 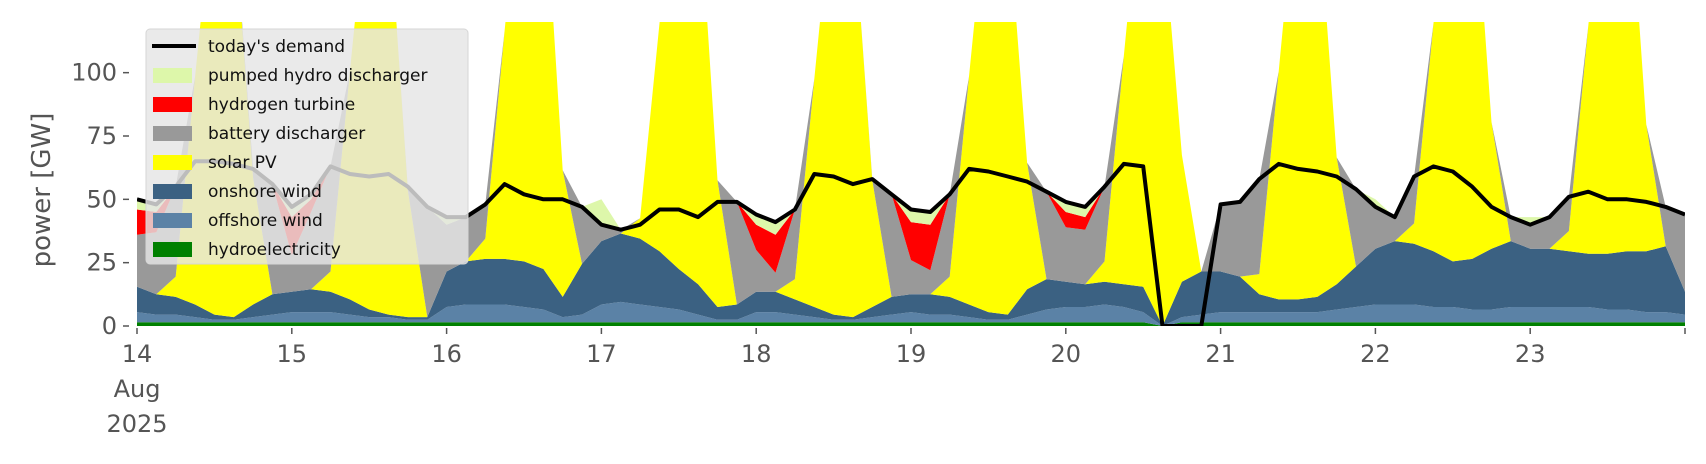 What do you see at coordinates (1530, 354) in the screenshot?
I see `x-tick-label: 23` at bounding box center [1530, 354].